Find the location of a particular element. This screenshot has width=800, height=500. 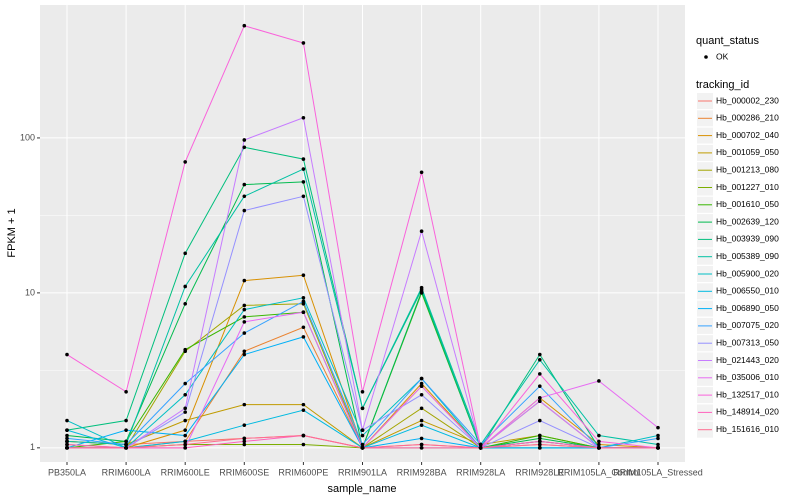

legend-label: Hb_151616_010 is located at coordinates (747, 429).